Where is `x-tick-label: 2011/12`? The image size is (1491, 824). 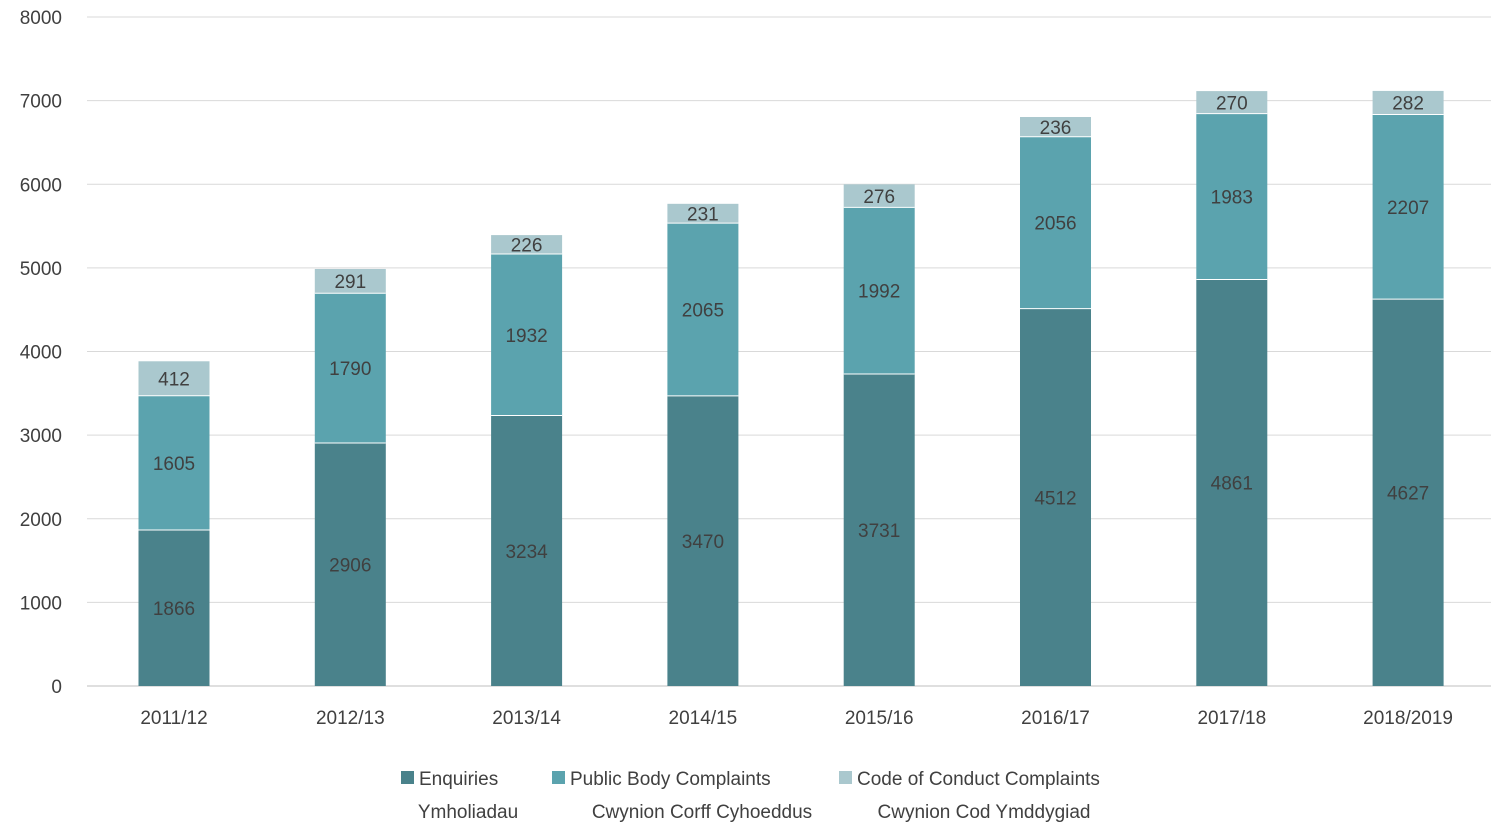
x-tick-label: 2011/12 is located at coordinates (173, 718).